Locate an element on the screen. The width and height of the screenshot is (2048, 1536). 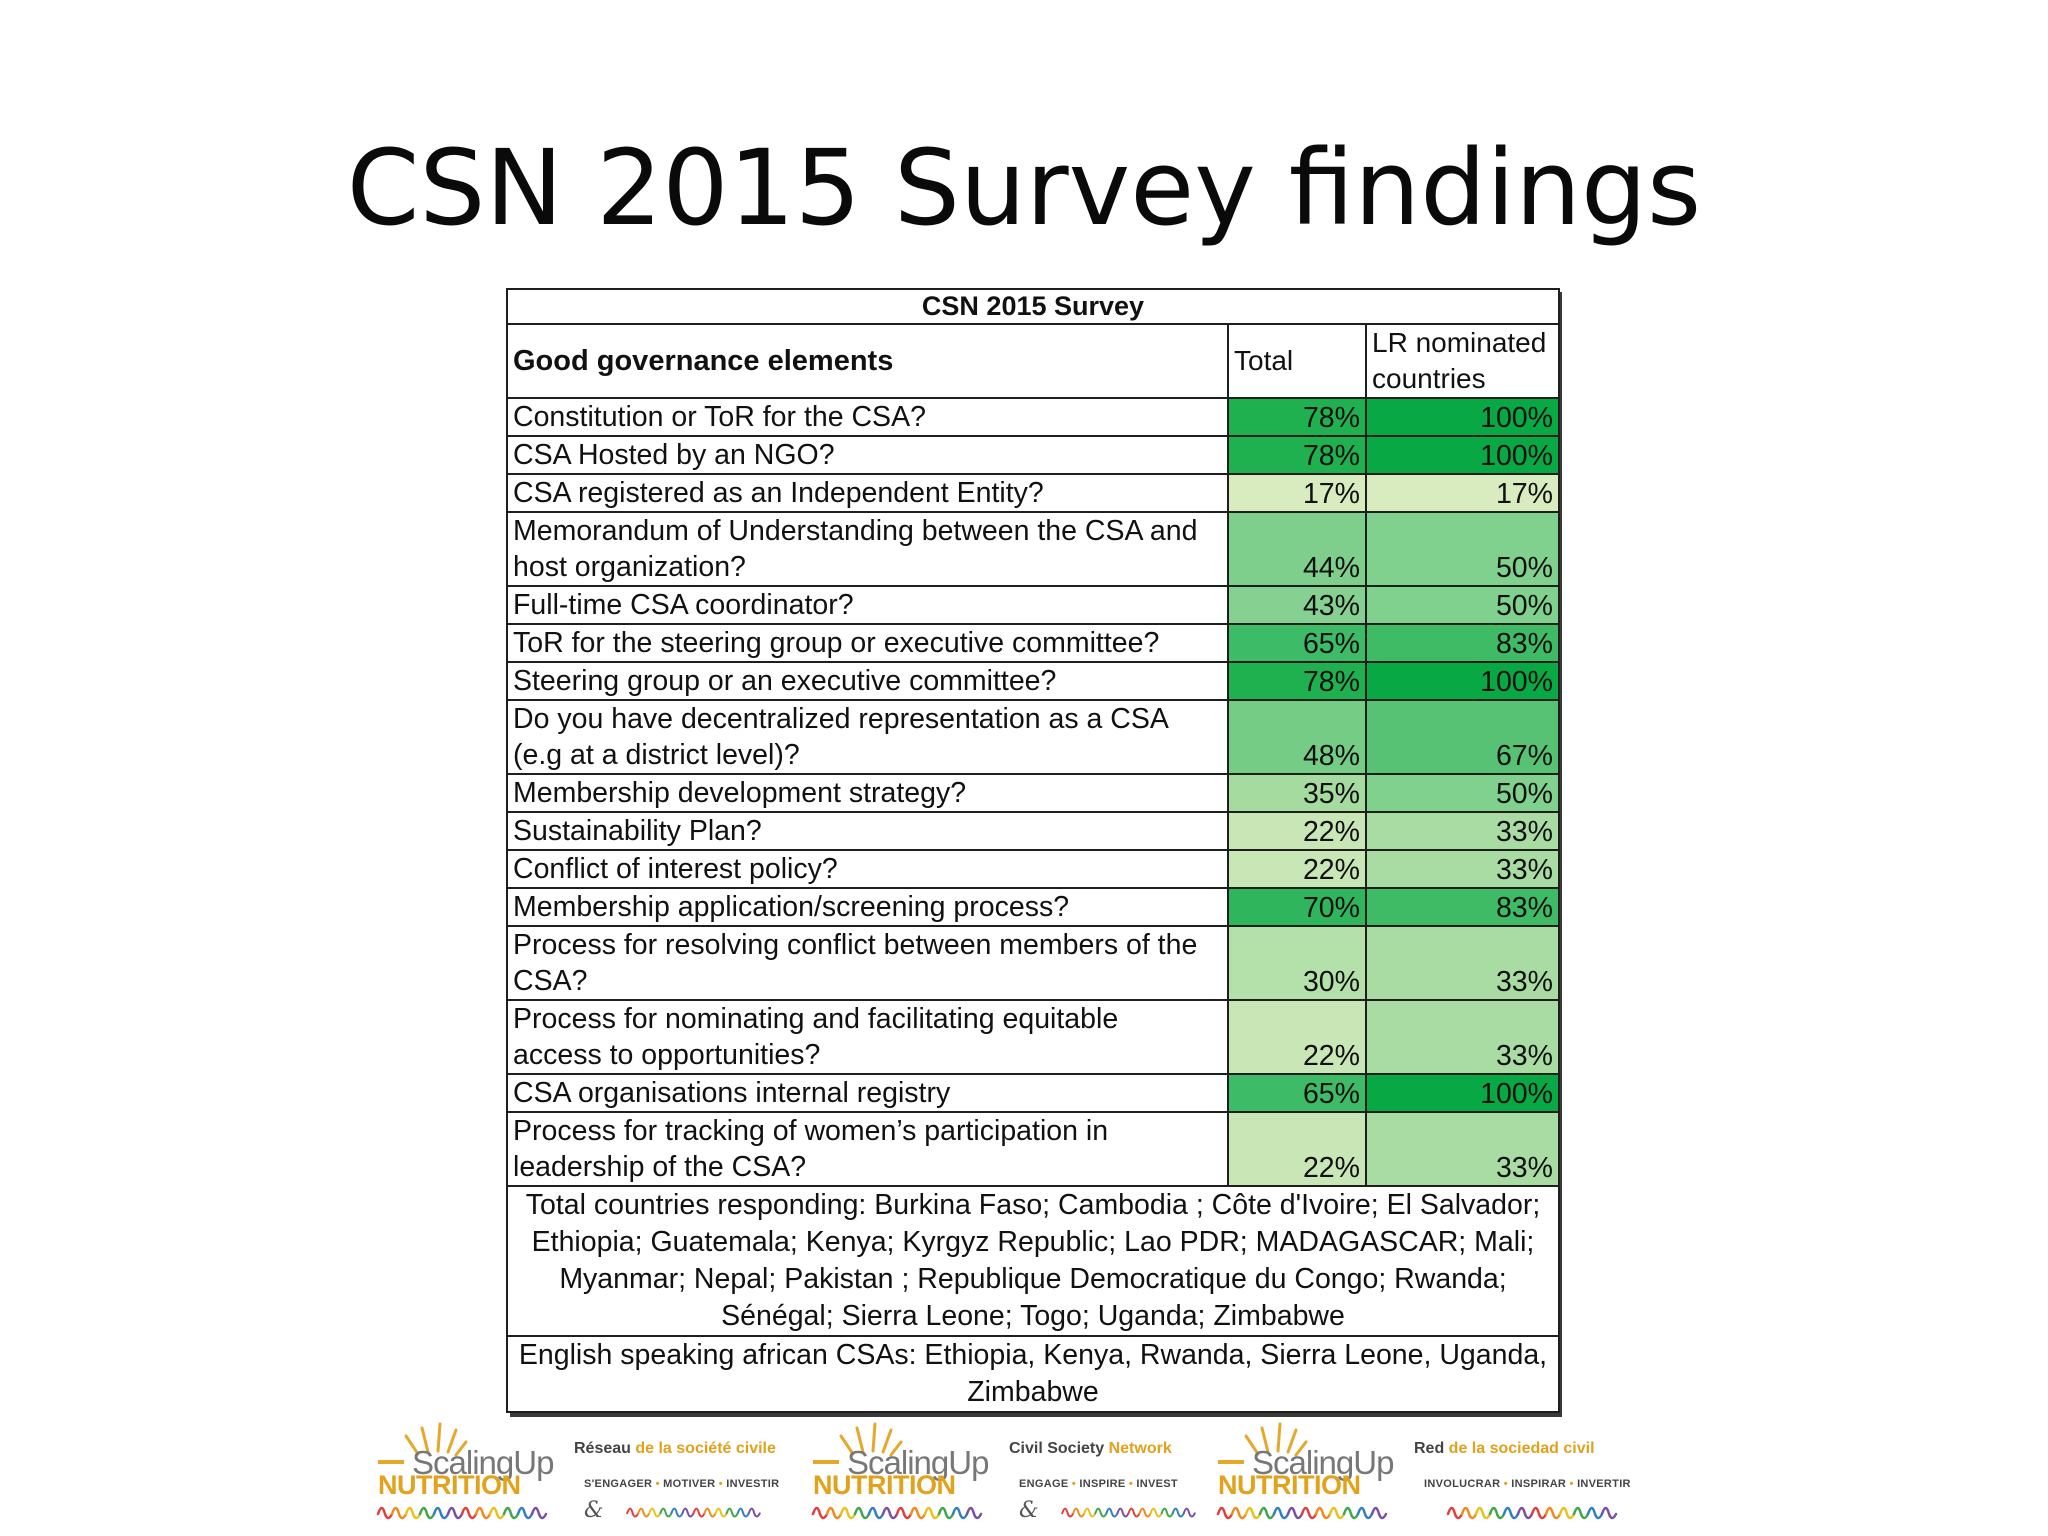
network-name: Red de la sociedad civil is located at coordinates (1504, 1449).